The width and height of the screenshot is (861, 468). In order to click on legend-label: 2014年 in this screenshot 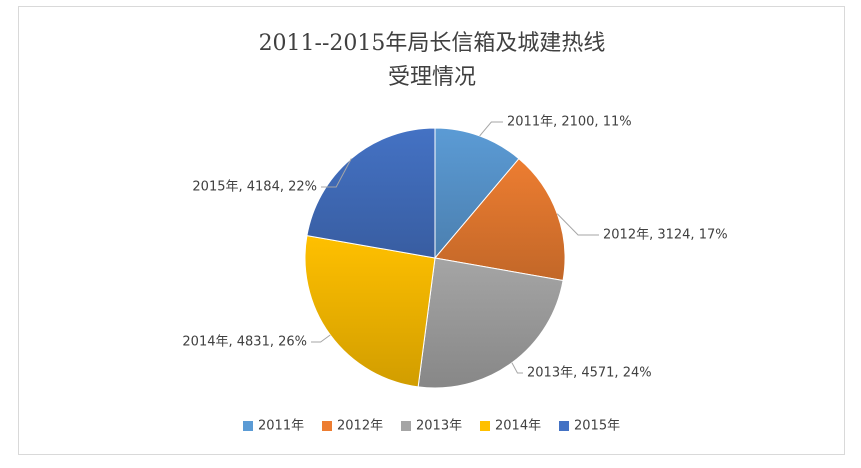, I will do `click(518, 426)`.